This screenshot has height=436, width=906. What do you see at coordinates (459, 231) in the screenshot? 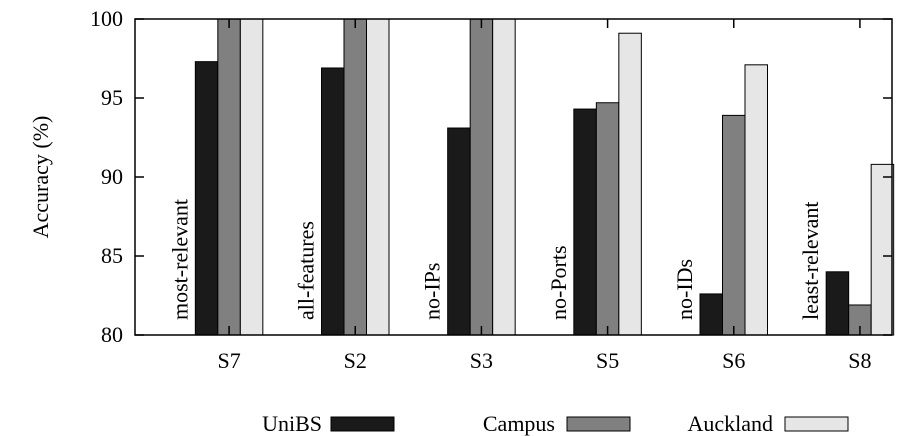
I see `bar-unibs-s3` at bounding box center [459, 231].